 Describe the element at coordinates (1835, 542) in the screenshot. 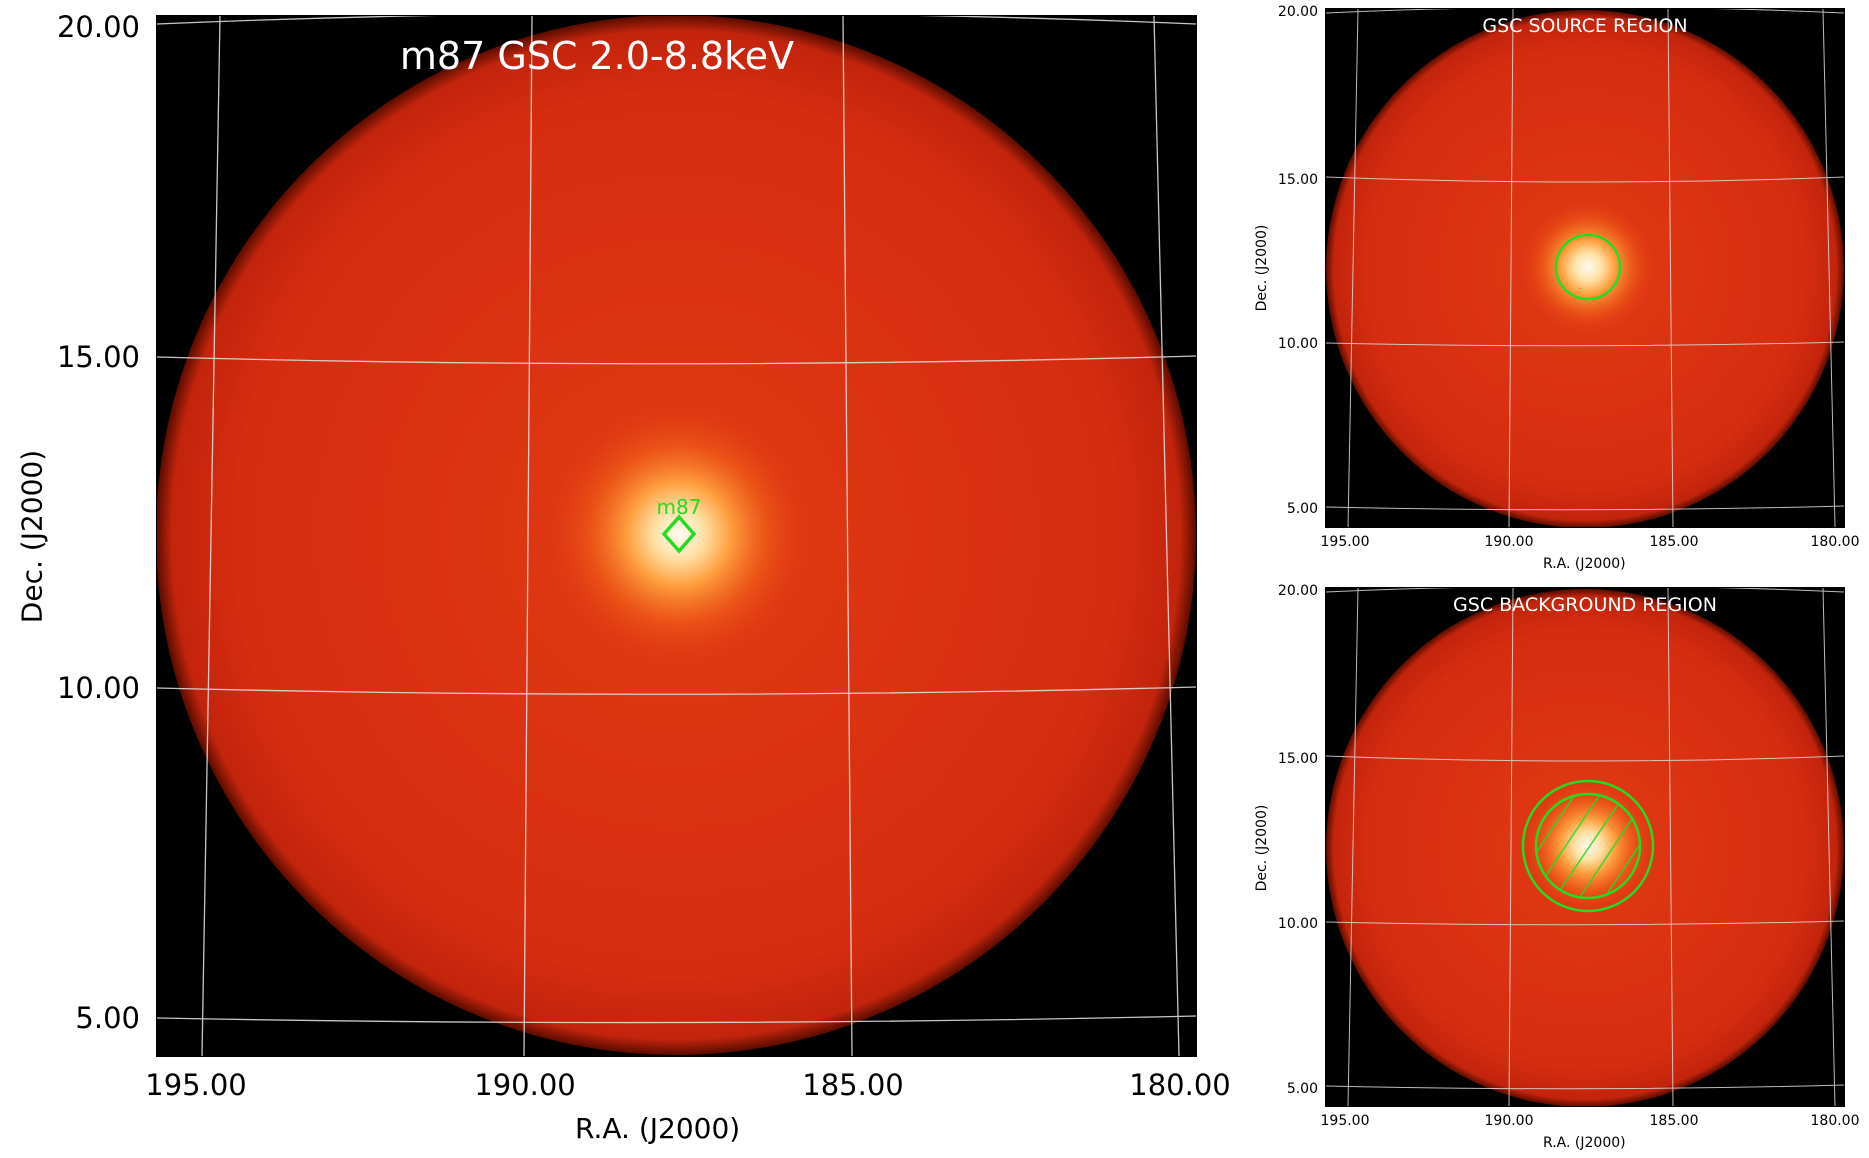

I see `source-xtick: 180.00` at that location.